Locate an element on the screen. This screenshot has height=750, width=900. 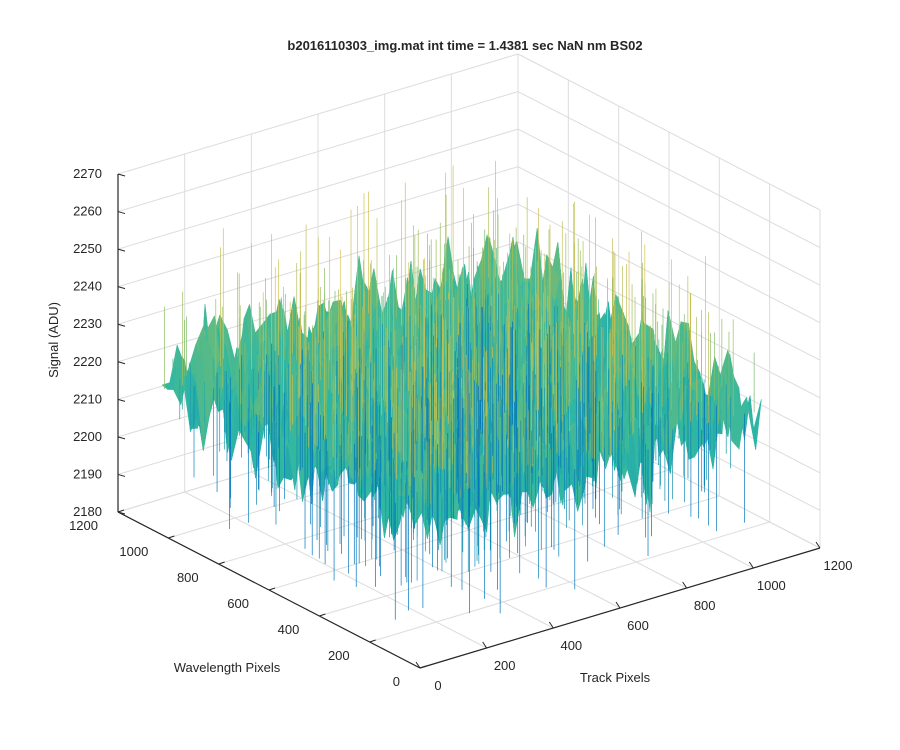
z-tick-label: 2210 is located at coordinates (87, 398).